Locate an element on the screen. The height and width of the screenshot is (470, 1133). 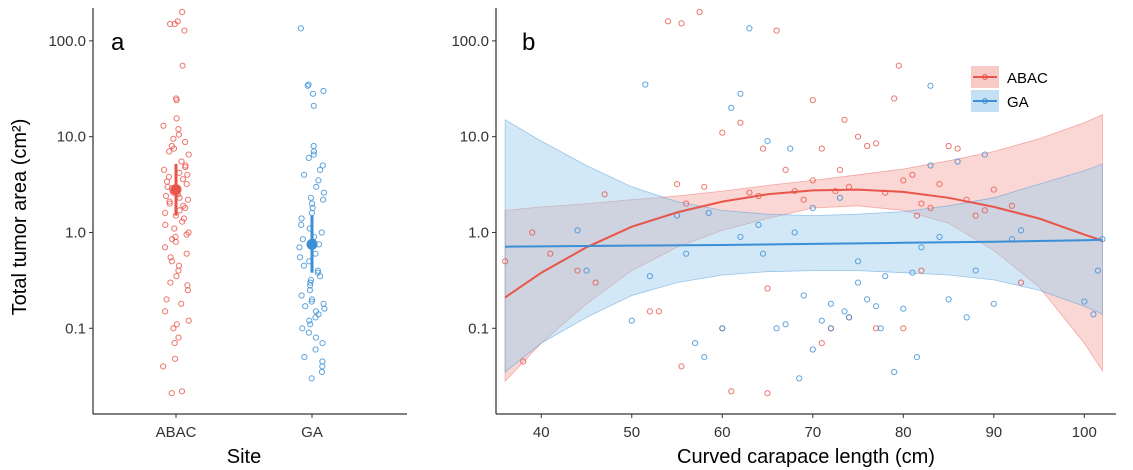
panel-a-x-tick-label: GA is located at coordinates (312, 432).